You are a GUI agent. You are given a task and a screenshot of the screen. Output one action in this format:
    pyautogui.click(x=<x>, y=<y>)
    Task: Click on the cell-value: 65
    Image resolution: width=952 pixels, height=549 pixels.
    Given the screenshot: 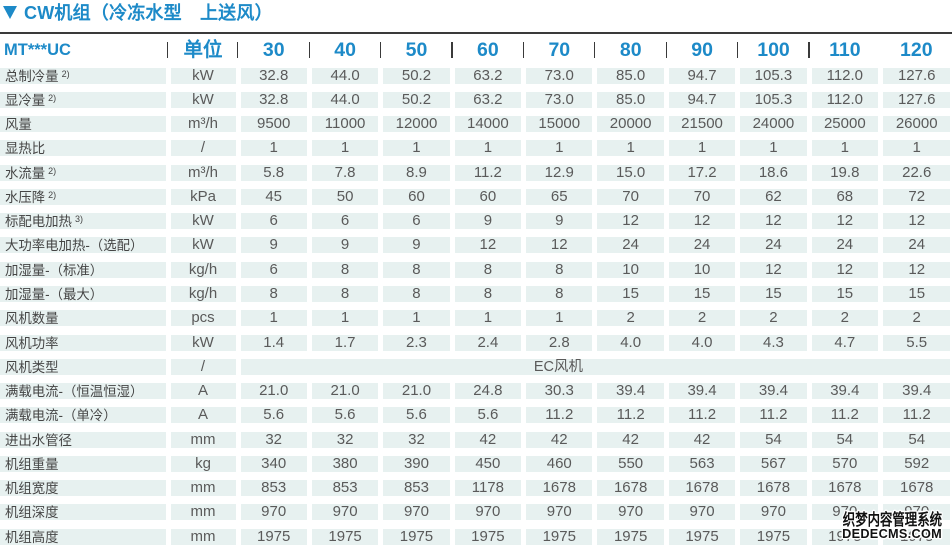 What is the action you would take?
    pyautogui.click(x=559, y=196)
    